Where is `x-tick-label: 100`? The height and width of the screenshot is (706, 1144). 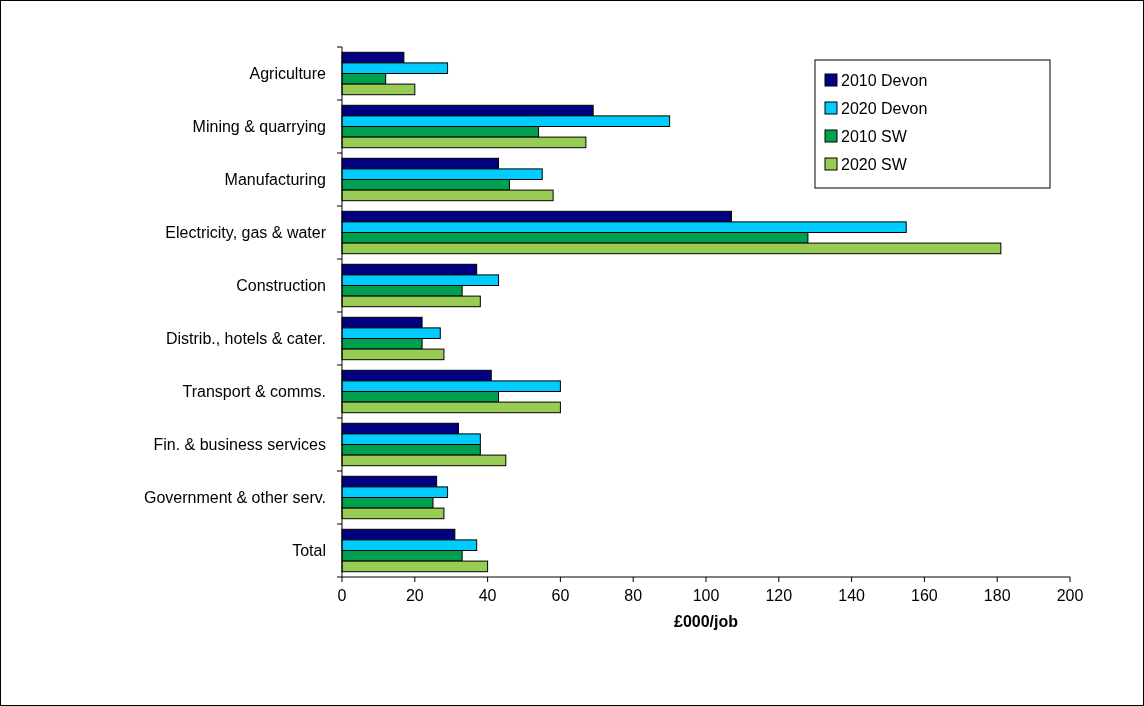
x-tick-label: 100 is located at coordinates (706, 595).